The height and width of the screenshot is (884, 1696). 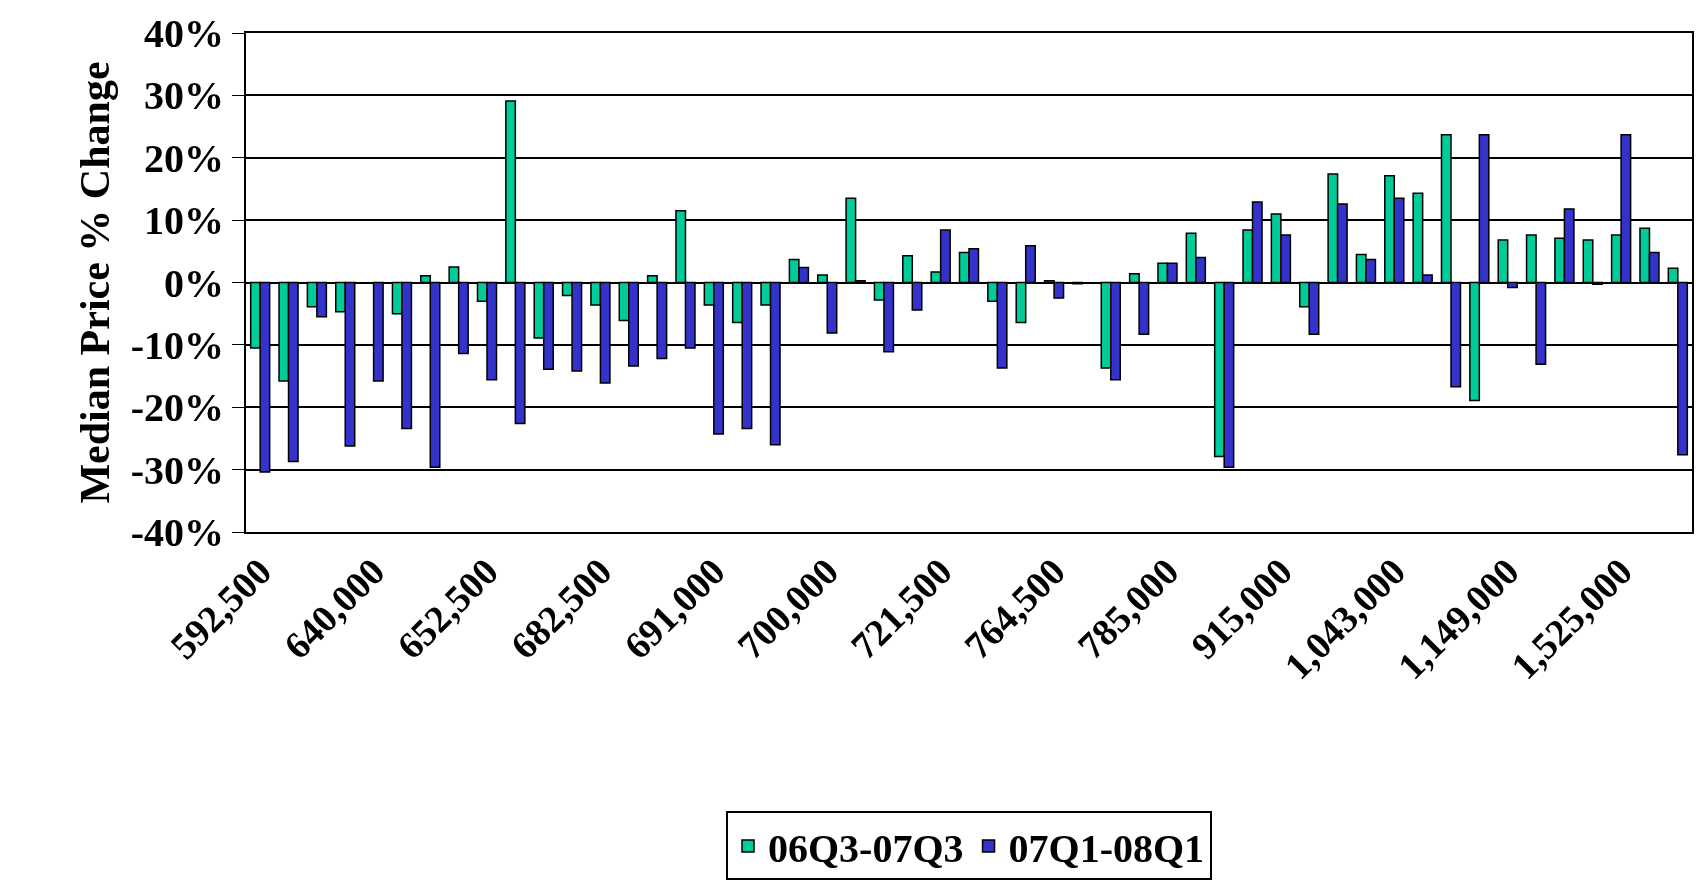 I want to click on y-tick-label: -40%, so click(x=177, y=532).